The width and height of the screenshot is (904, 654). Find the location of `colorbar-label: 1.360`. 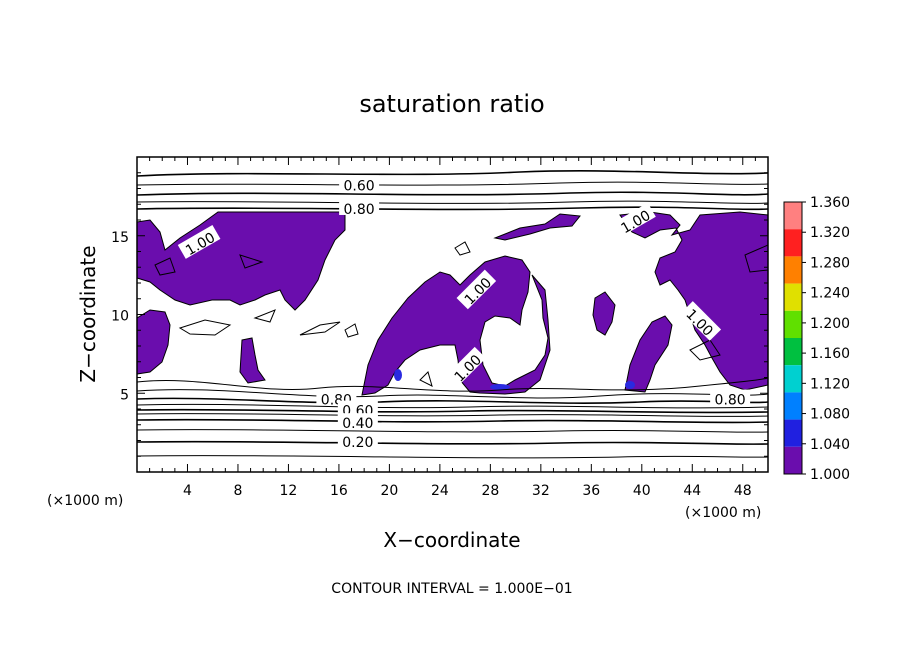

colorbar-label: 1.360 is located at coordinates (830, 203).